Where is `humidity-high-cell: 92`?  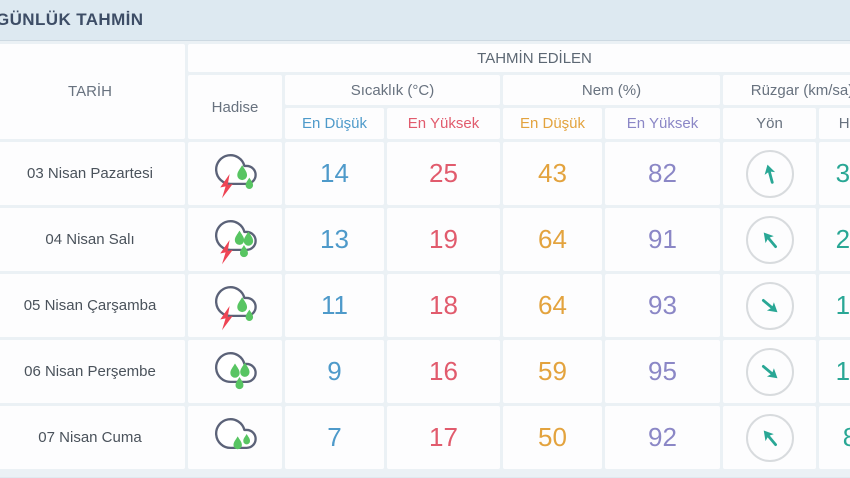 humidity-high-cell: 92 is located at coordinates (662, 437).